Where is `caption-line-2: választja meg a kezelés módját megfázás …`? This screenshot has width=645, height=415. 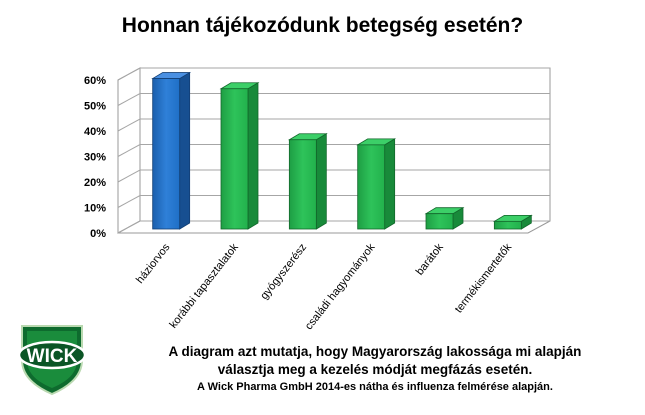
caption-line-2: választja meg a kezelés módját megfázás … is located at coordinates (375, 369).